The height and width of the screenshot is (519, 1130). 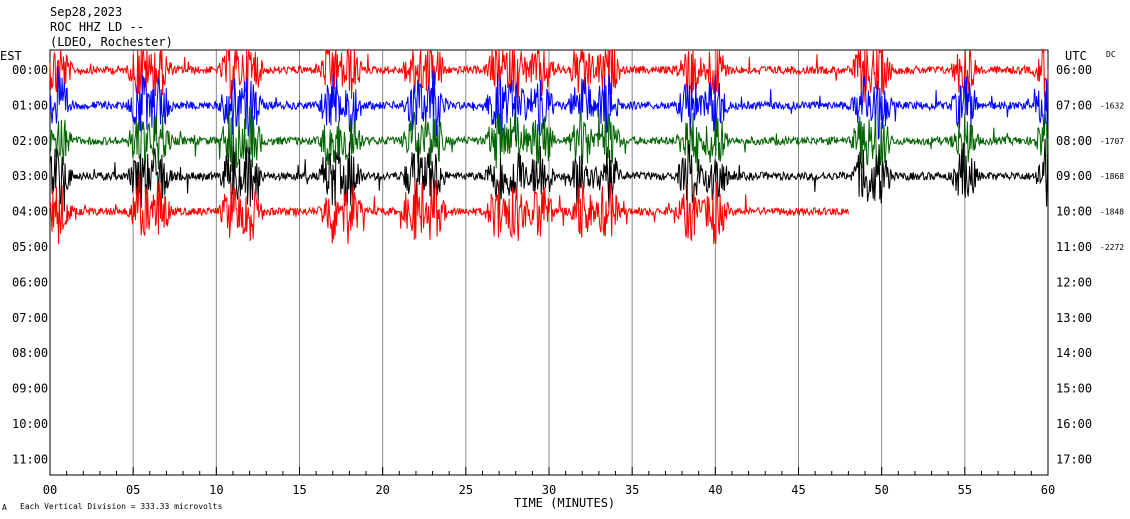 I want to click on x-tick-label: 15, so click(x=299, y=490).